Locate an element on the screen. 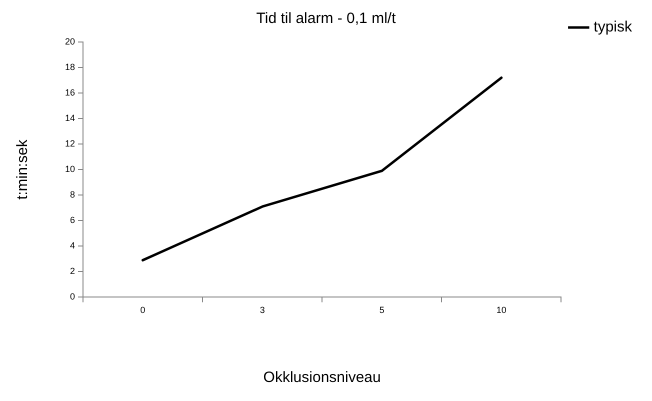  y-tick-label: 6 is located at coordinates (73, 220).